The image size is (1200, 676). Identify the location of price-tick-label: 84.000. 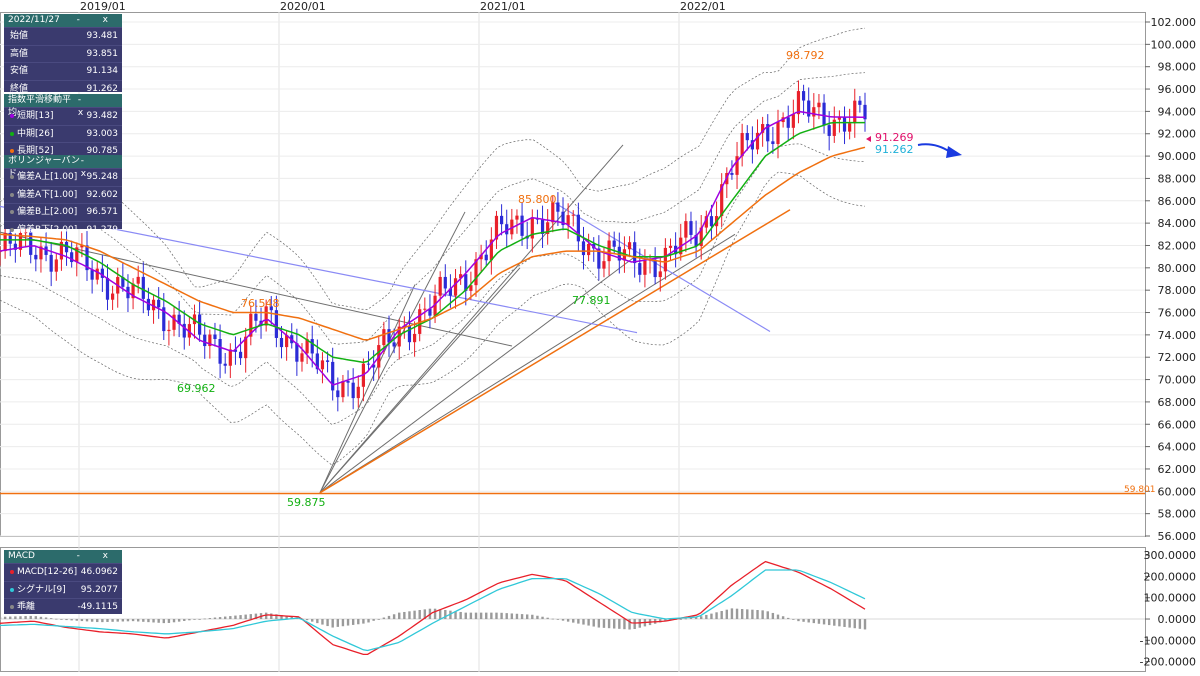
(1177, 223).